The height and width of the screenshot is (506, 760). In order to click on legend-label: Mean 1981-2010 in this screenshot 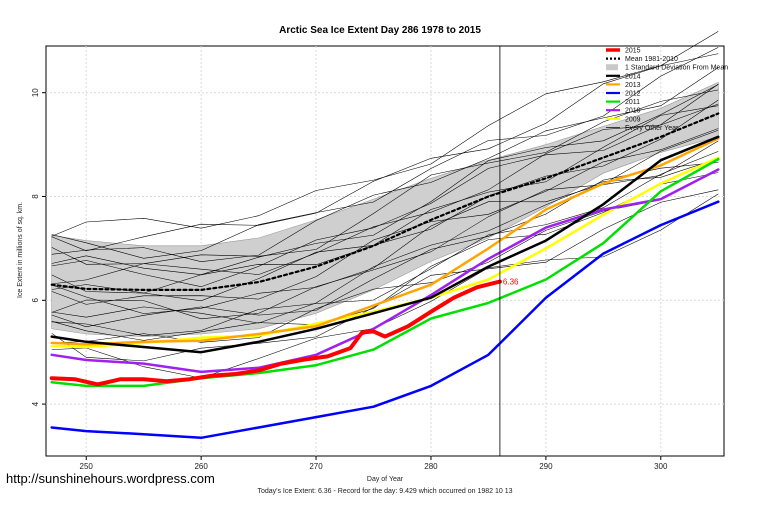, I will do `click(651, 59)`.